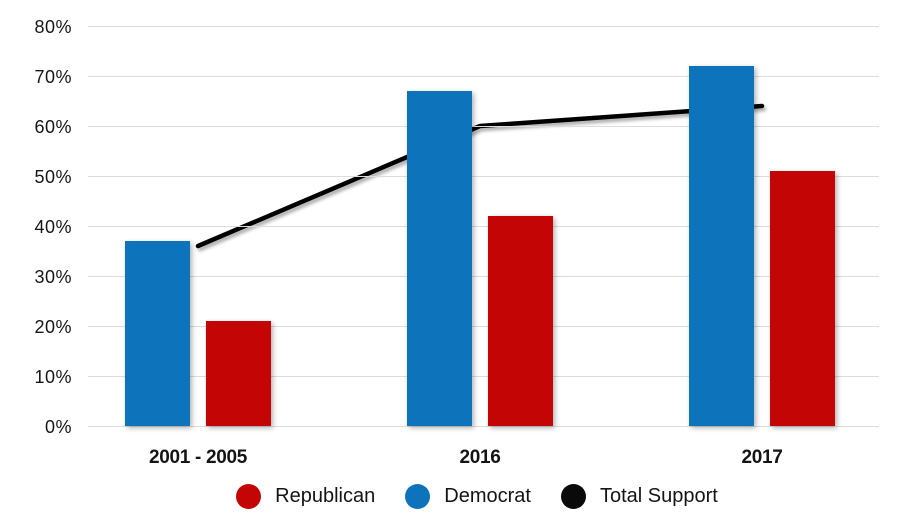 The image size is (908, 527). Describe the element at coordinates (53, 227) in the screenshot. I see `y-axis-tick-label: 40%` at that location.